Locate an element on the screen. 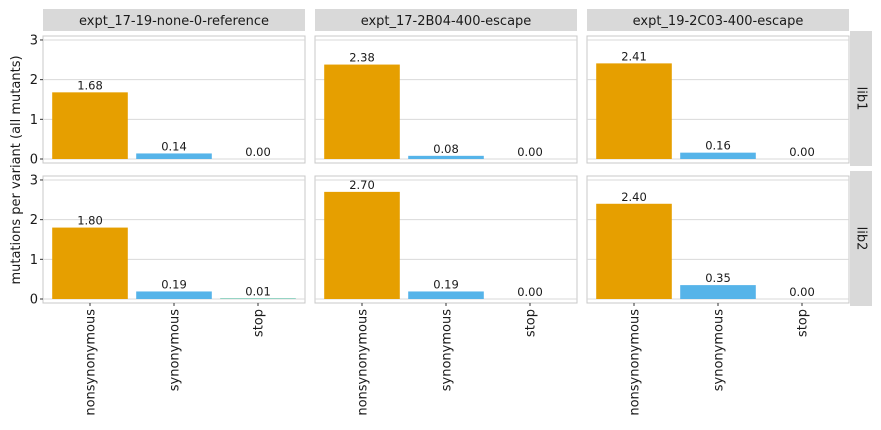  column-strip-label-1: expt_17-19-none-0-reference is located at coordinates (174, 21).